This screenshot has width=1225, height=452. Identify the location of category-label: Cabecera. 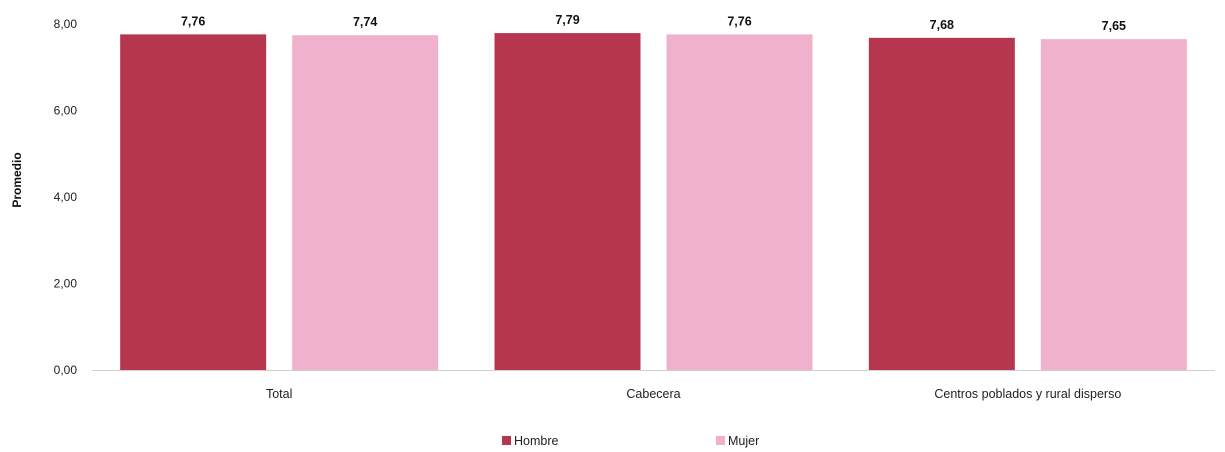
(653, 394).